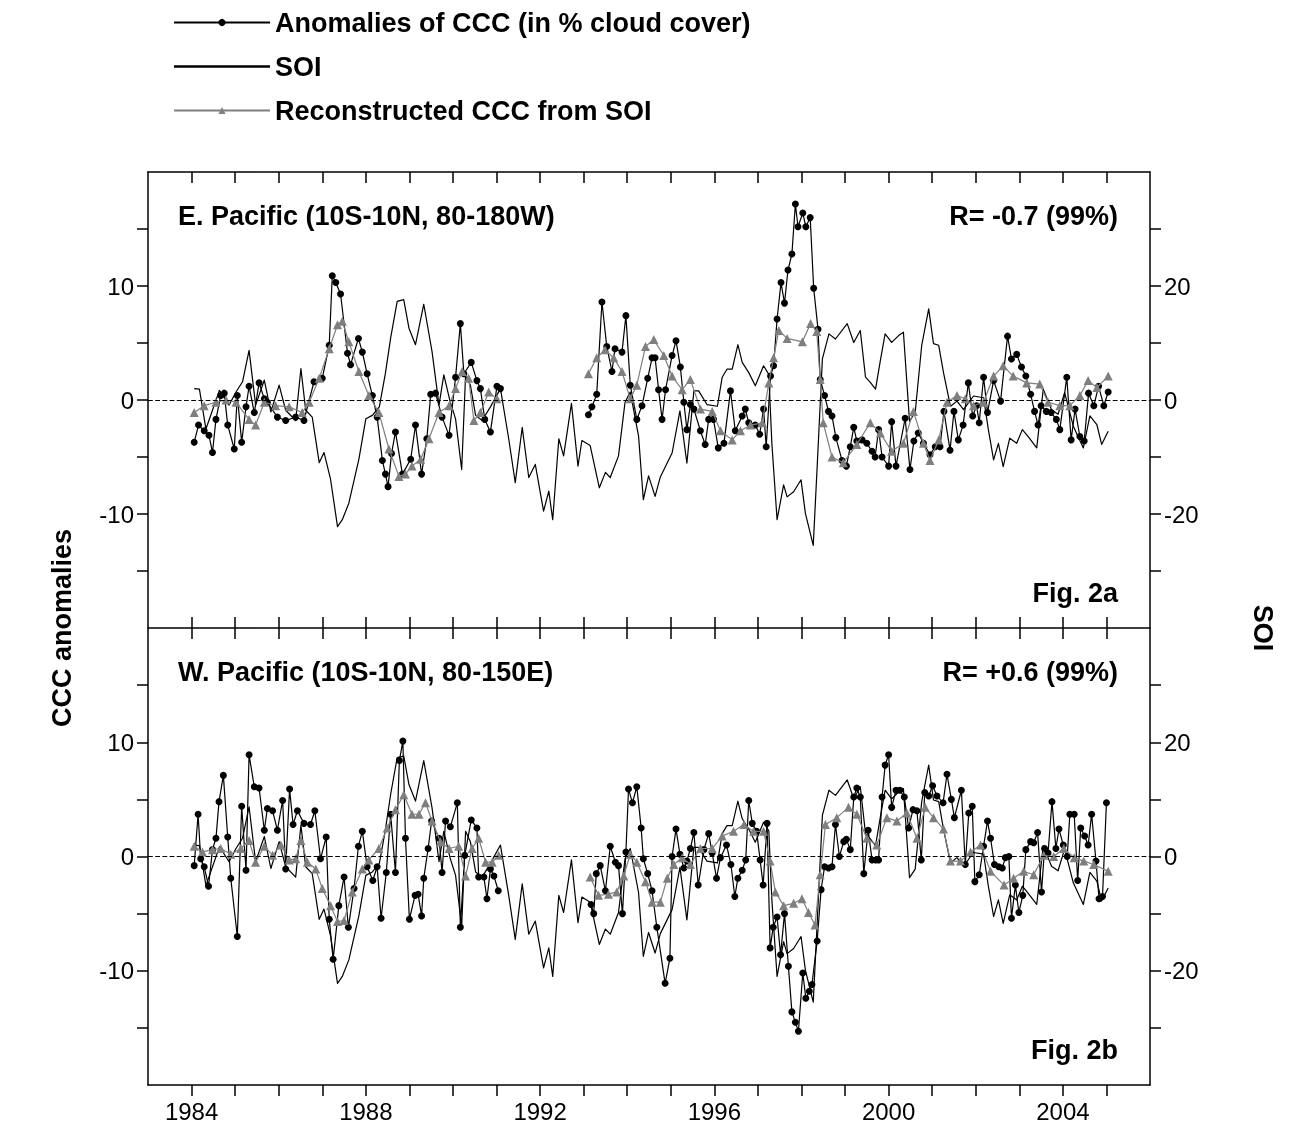 The height and width of the screenshot is (1146, 1305). Describe the element at coordinates (366, 215) in the screenshot. I see `annotation: E. Pacific (10S-10N, 80-180W)` at that location.